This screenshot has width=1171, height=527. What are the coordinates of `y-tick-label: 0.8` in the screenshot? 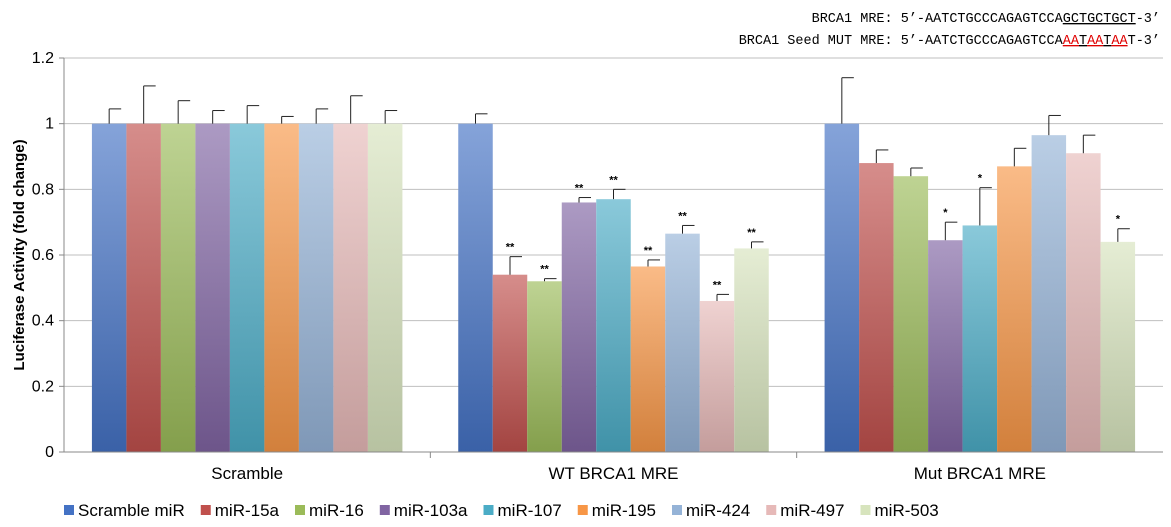 It's located at (43, 189).